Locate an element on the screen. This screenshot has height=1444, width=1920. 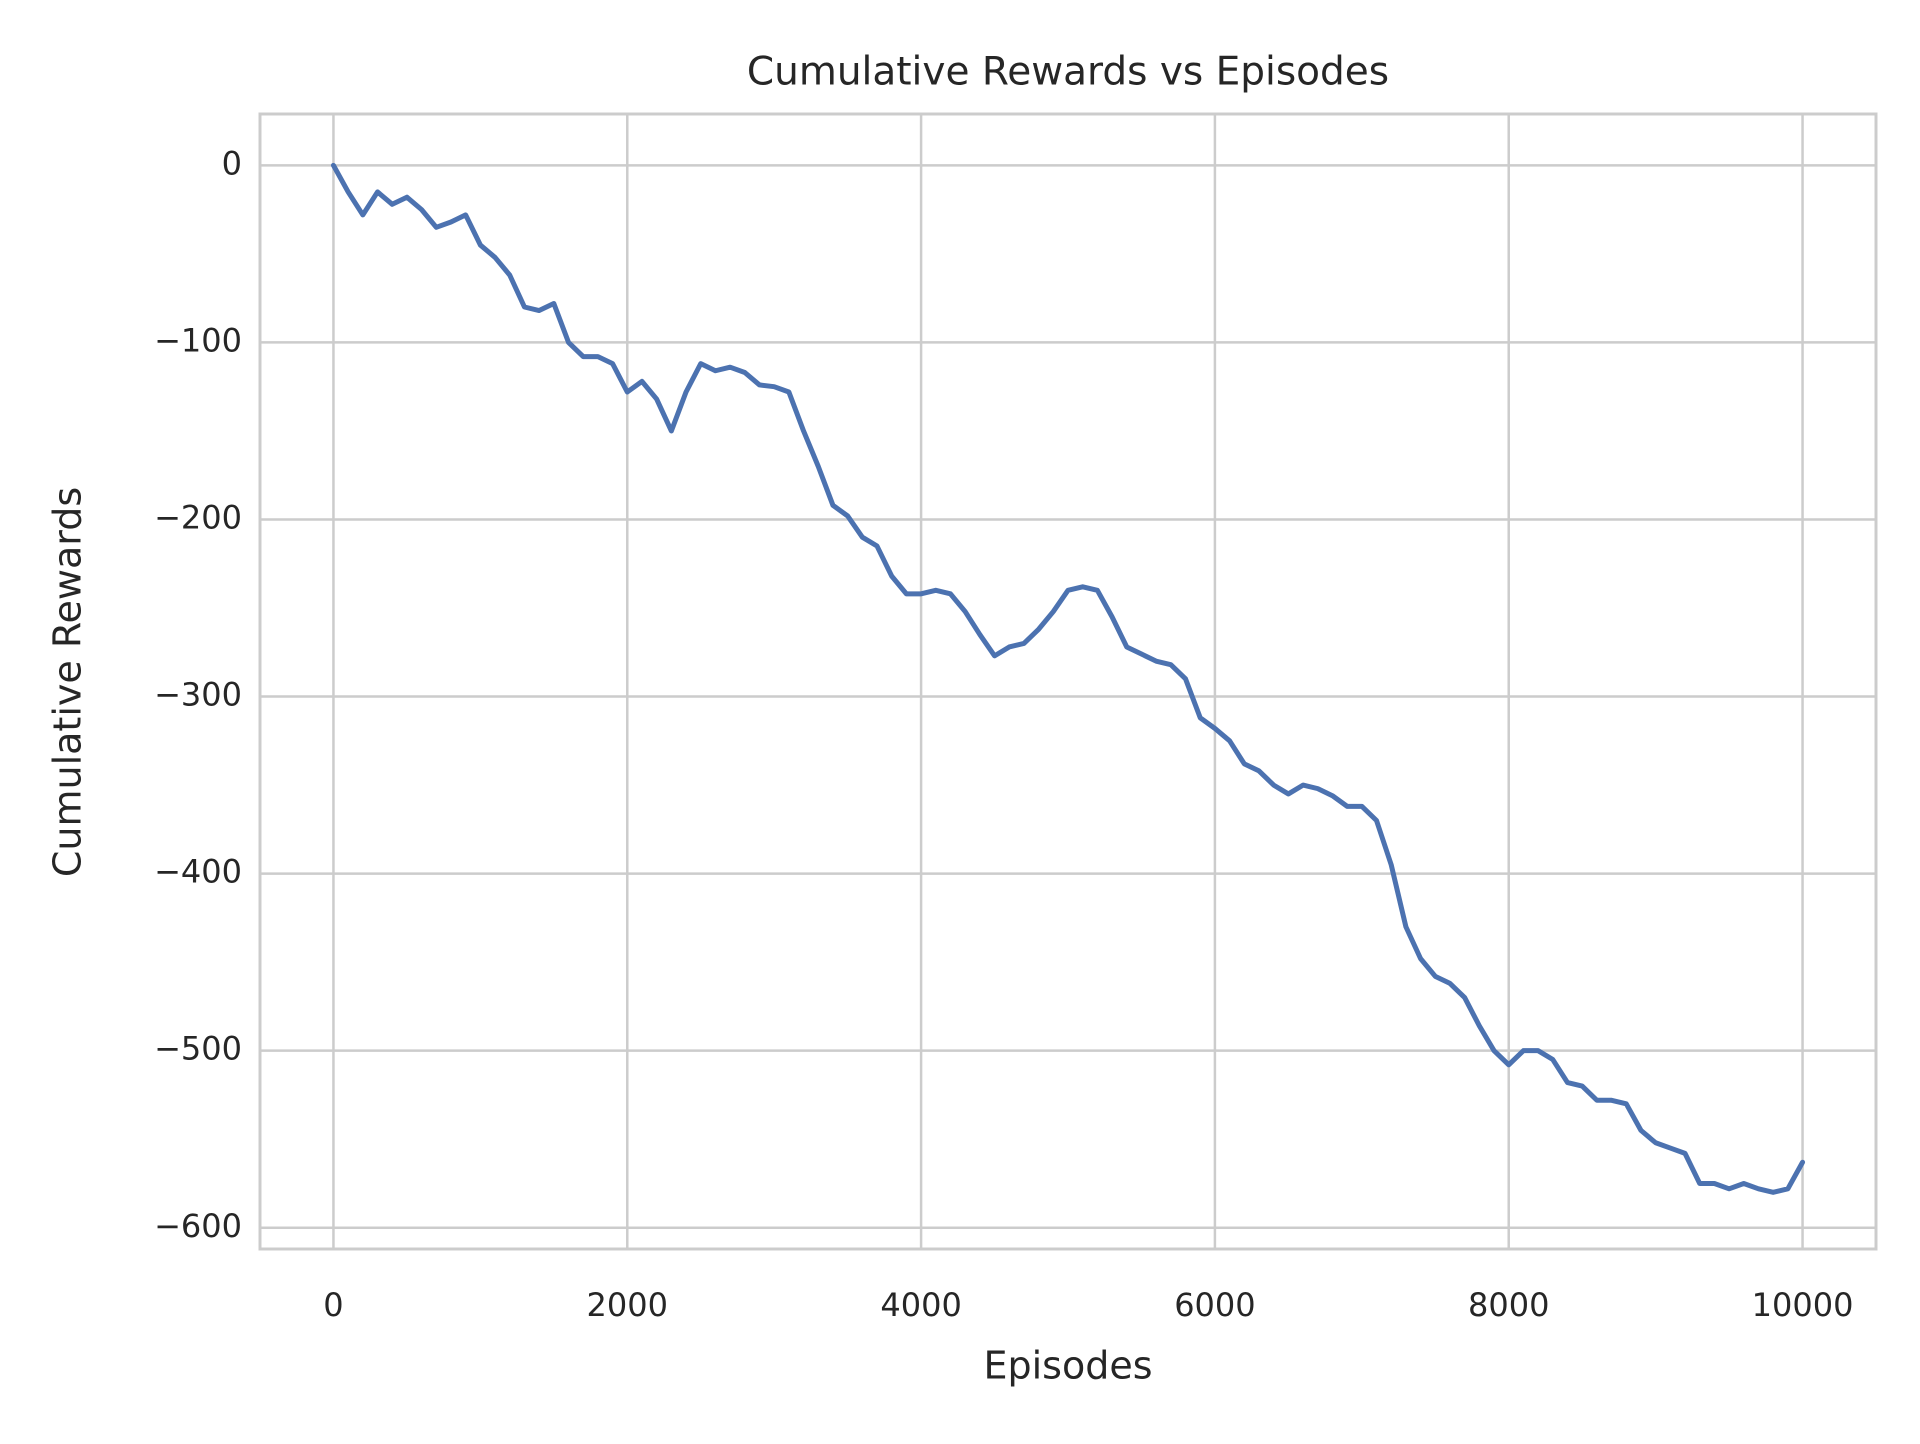
y-axis-label: Cumulative Rewards is located at coordinates (68, 682).